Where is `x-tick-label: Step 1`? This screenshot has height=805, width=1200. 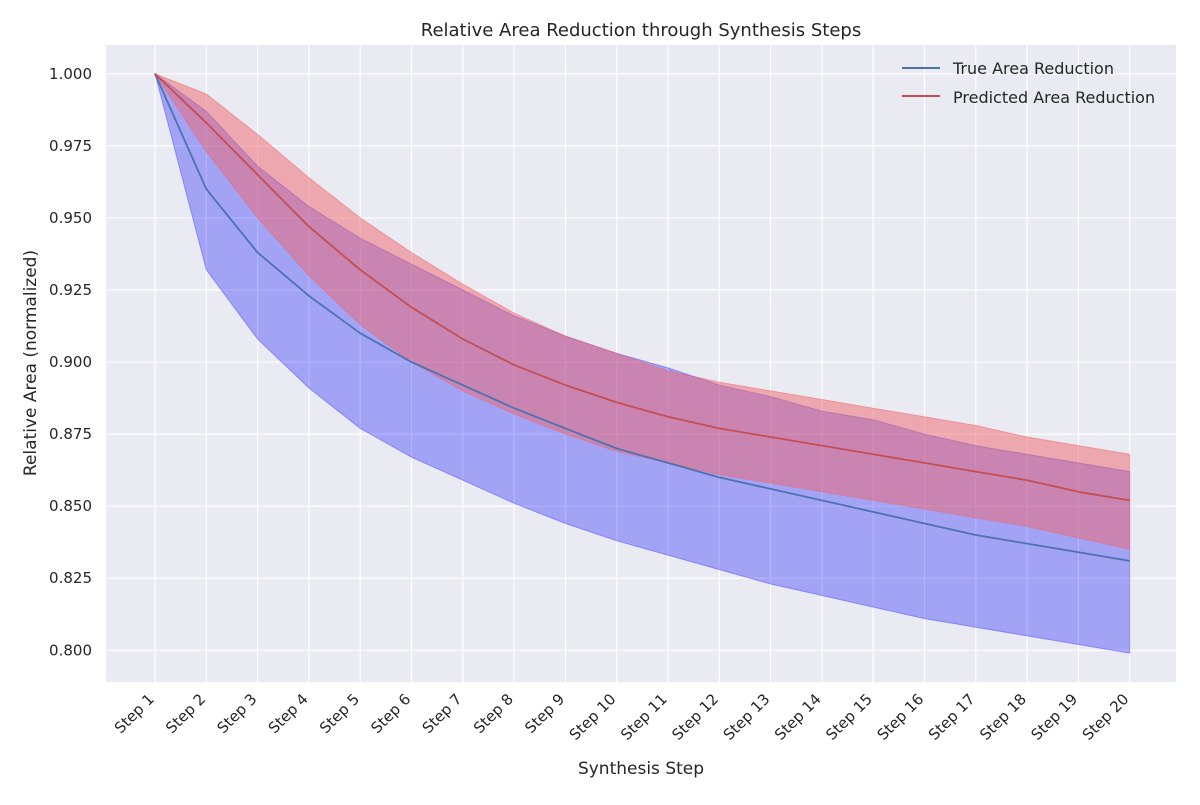
x-tick-label: Step 1 is located at coordinates (134, 713).